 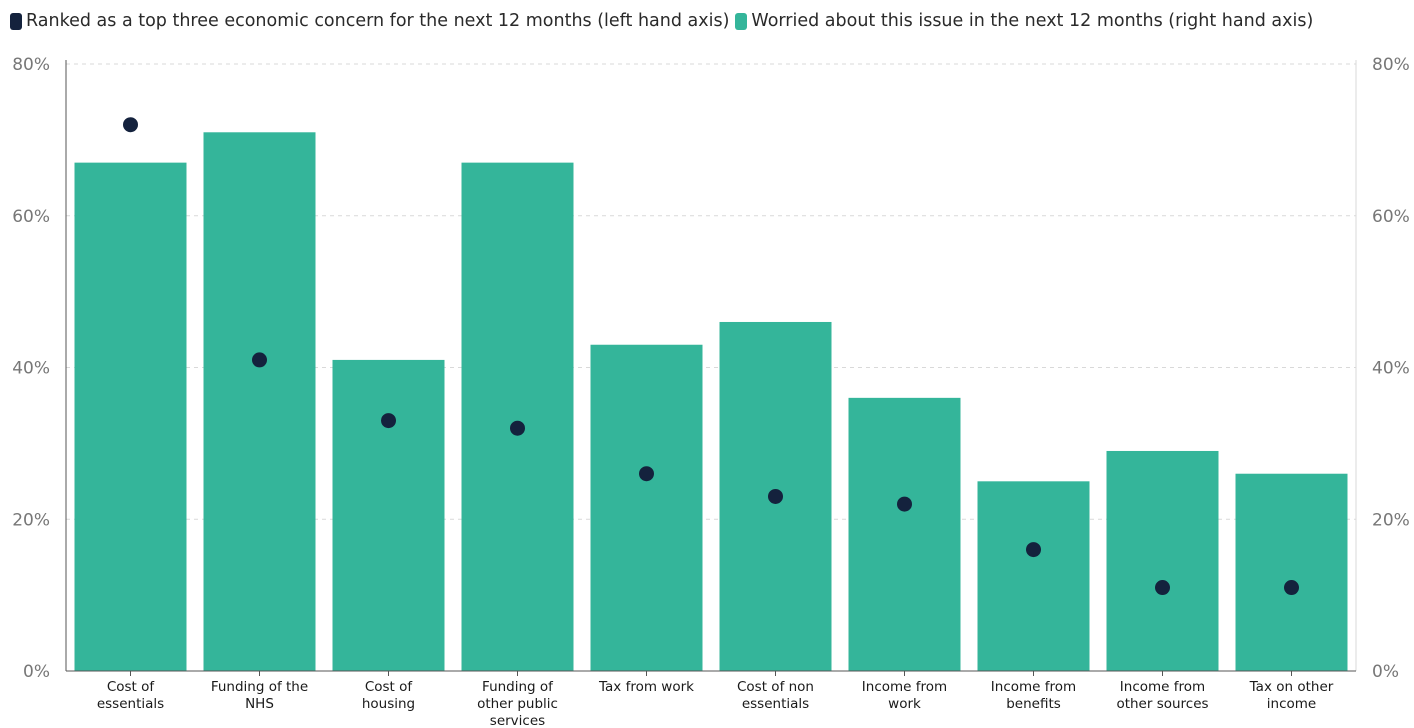 I want to click on y-tick-label-left: 40%, so click(x=31, y=369).